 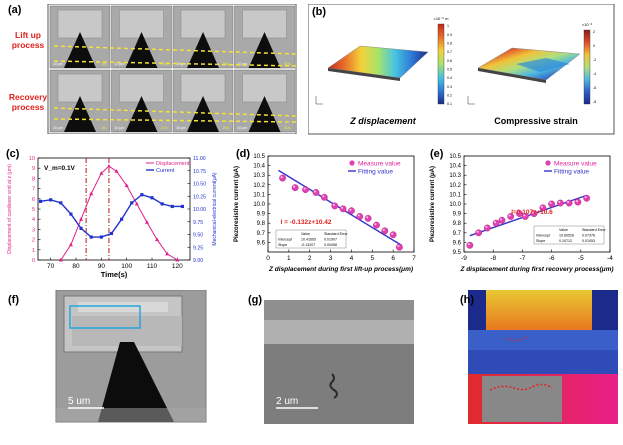 What do you see at coordinates (563, 230) in the screenshot?
I see `fit-table-cell: Value` at bounding box center [563, 230].